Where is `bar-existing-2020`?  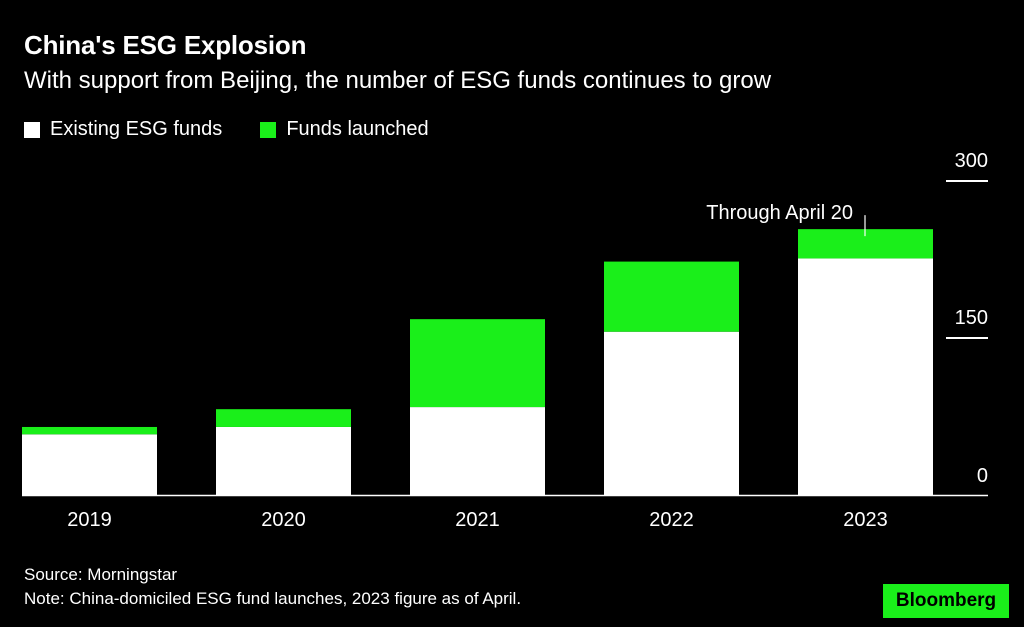
bar-existing-2020 is located at coordinates (283, 460).